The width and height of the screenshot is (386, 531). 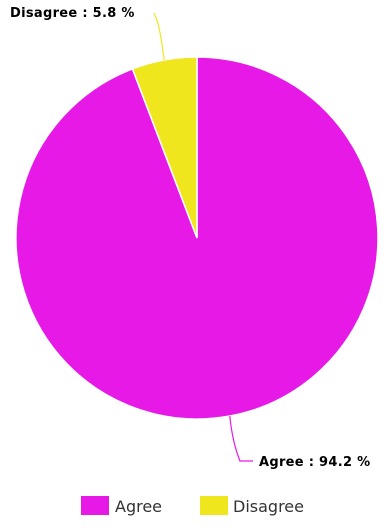 I want to click on leader-line-agree, so click(x=241, y=438).